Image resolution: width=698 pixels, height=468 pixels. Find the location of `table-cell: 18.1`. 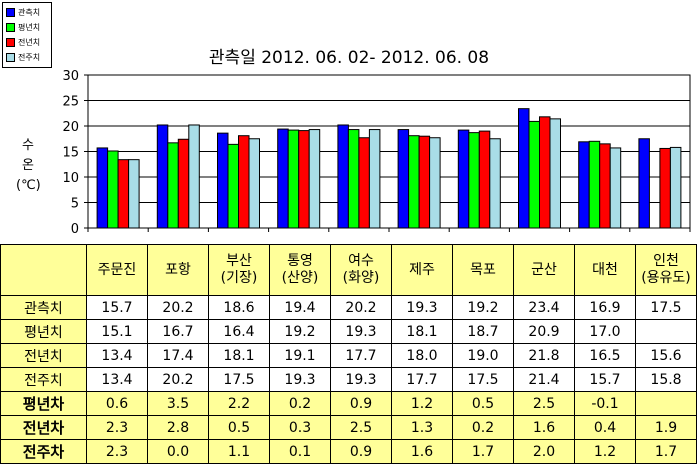

table-cell: 18.1 is located at coordinates (422, 331).